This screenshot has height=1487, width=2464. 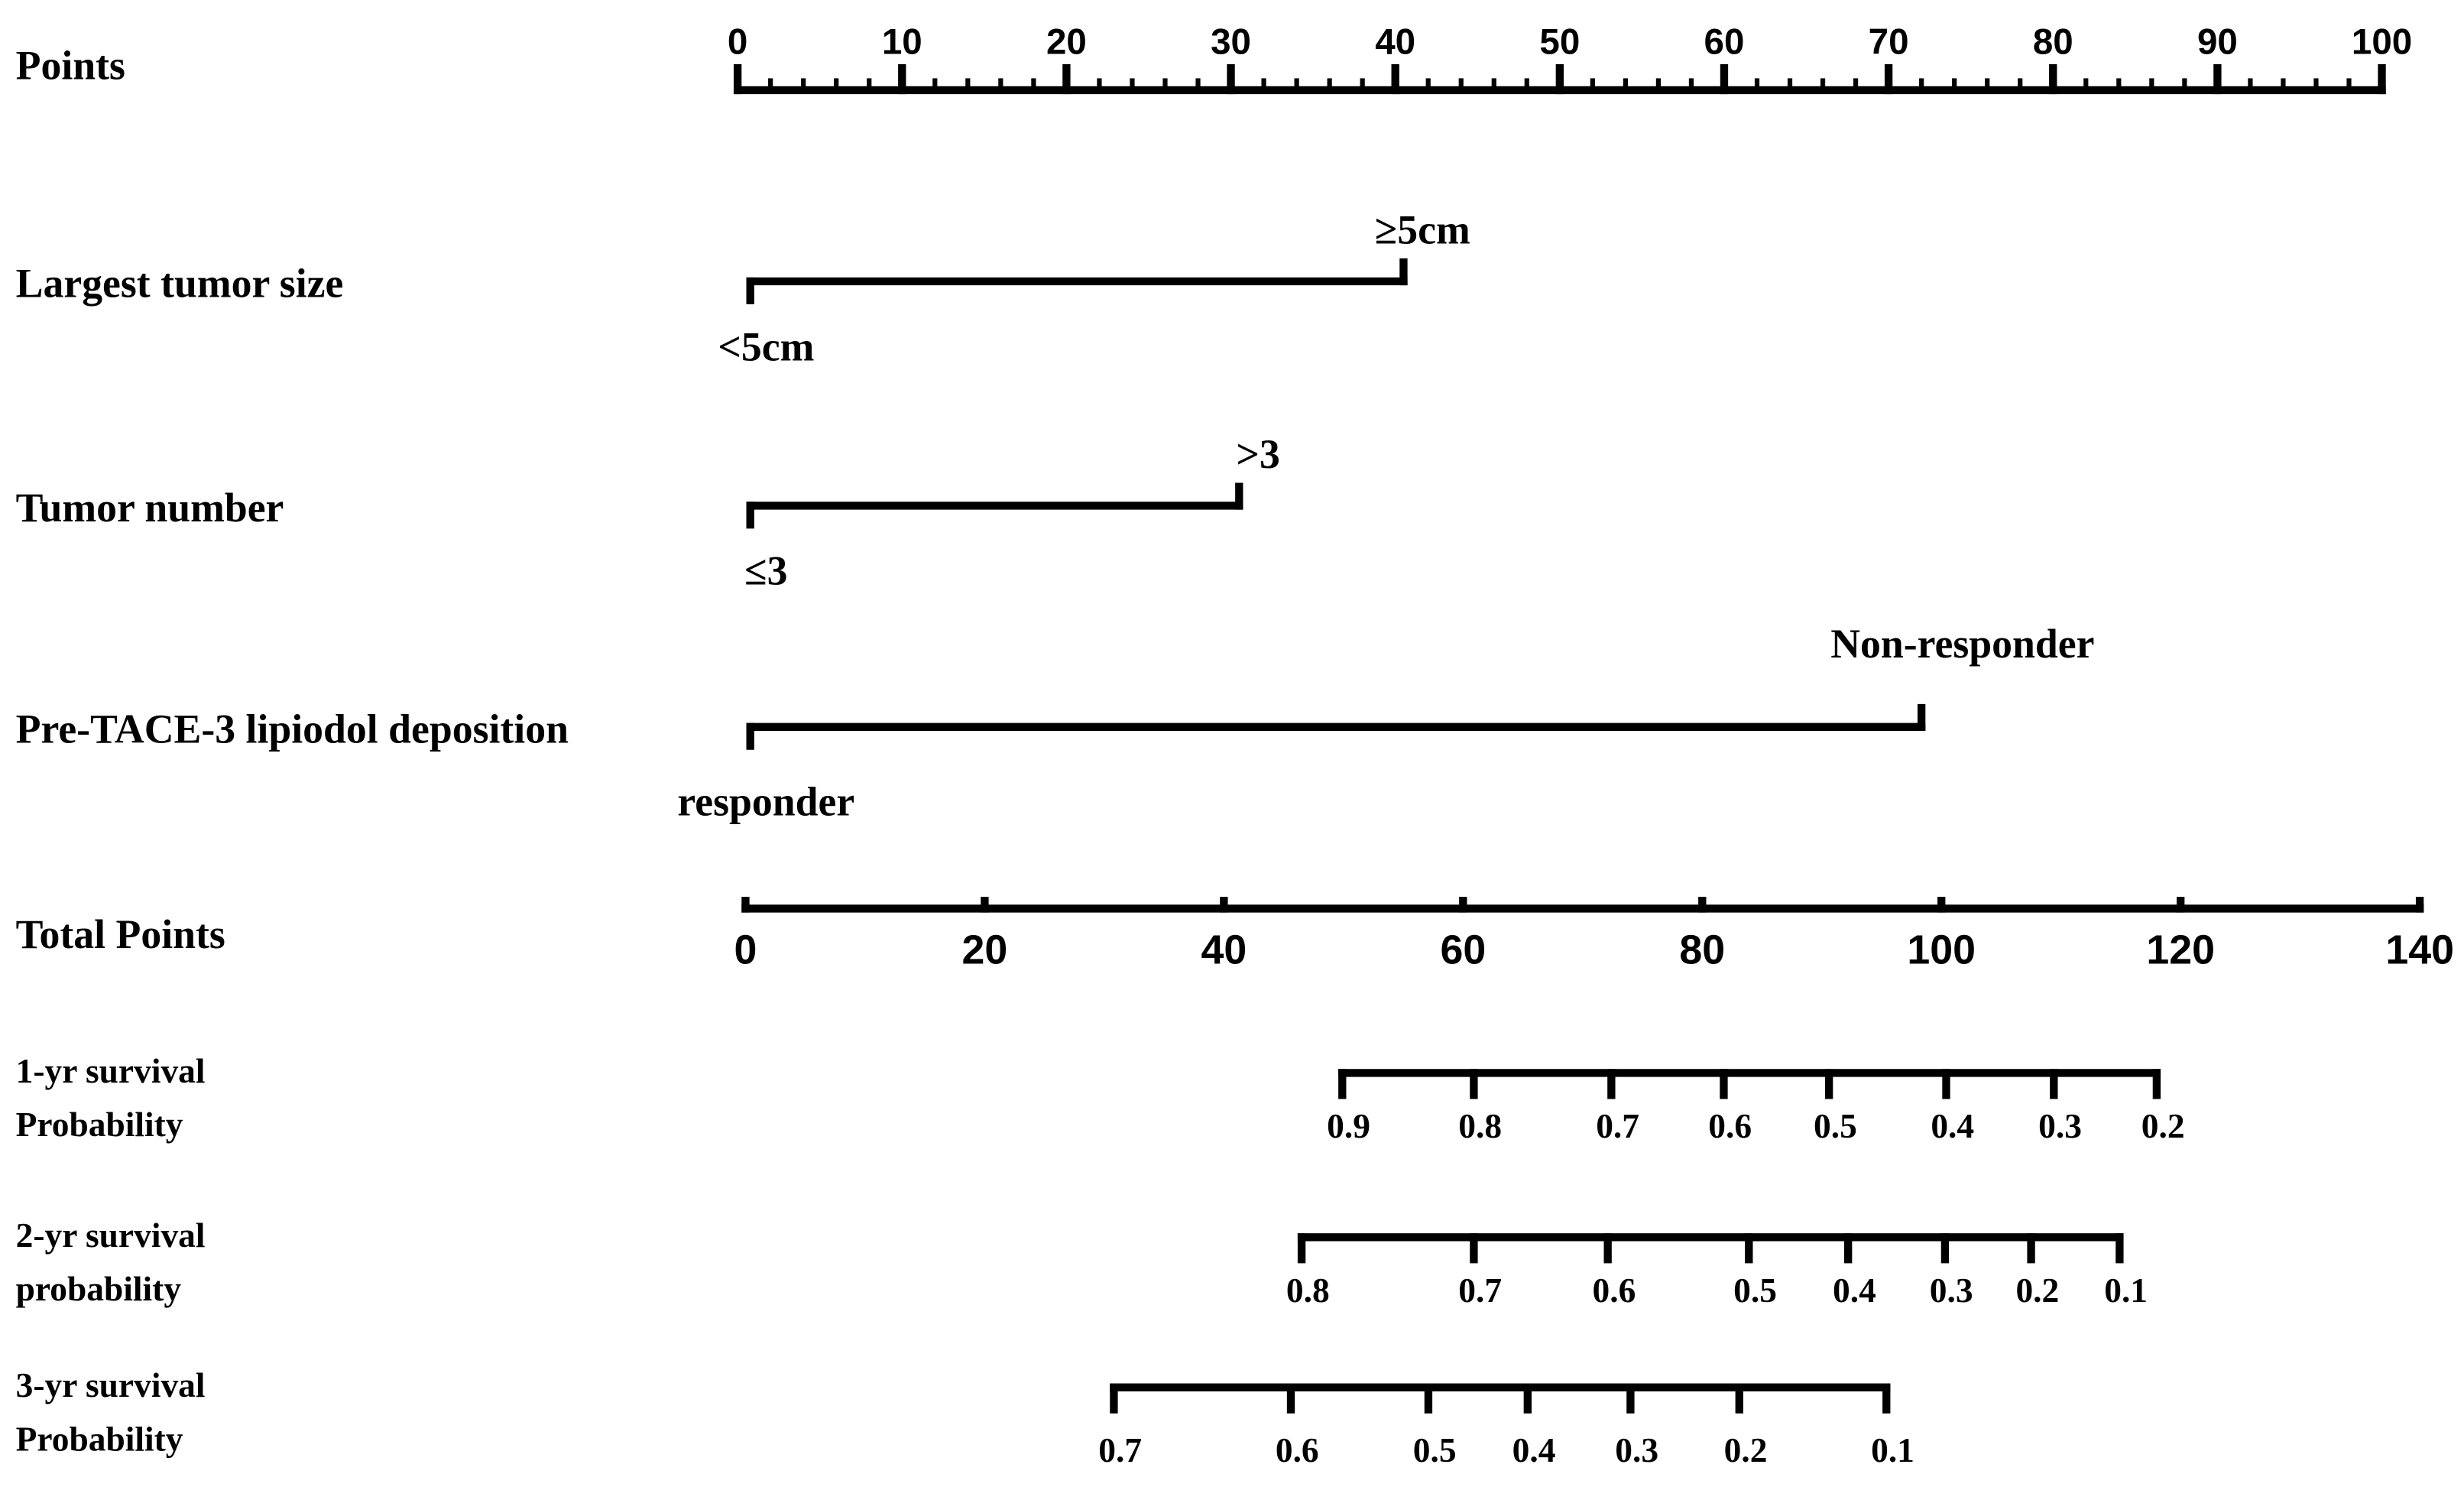 What do you see at coordinates (766, 346) in the screenshot?
I see `level-label: <5cm` at bounding box center [766, 346].